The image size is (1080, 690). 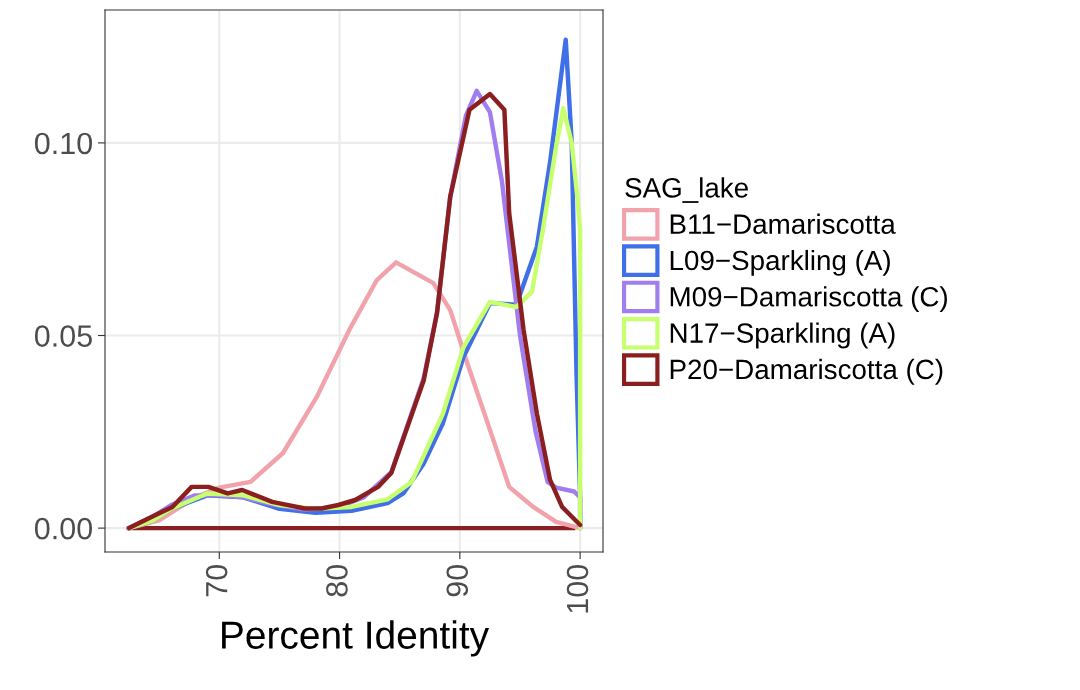 What do you see at coordinates (63, 336) in the screenshot?
I see `y-tick-label: 0.05` at bounding box center [63, 336].